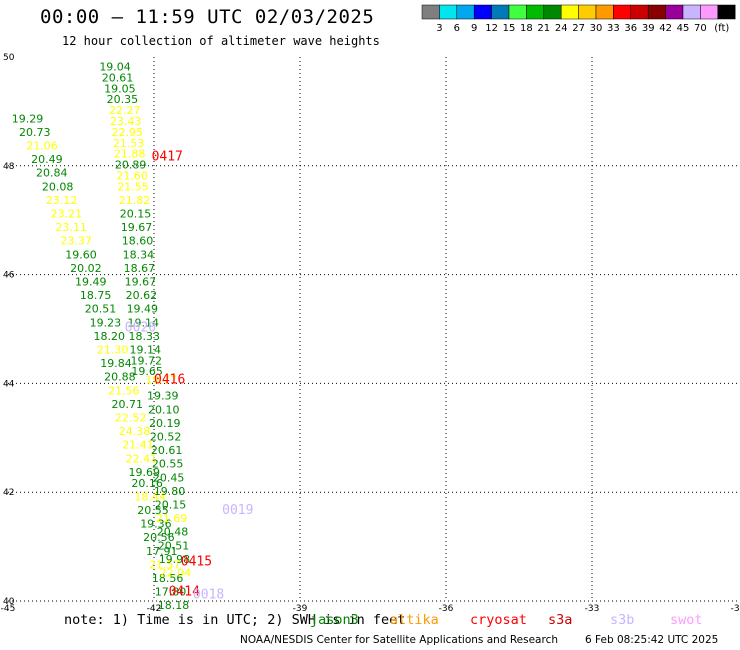 Image resolution: width=740 pixels, height=650 pixels. I want to click on wave-height-label: 22.04, so click(176, 573).